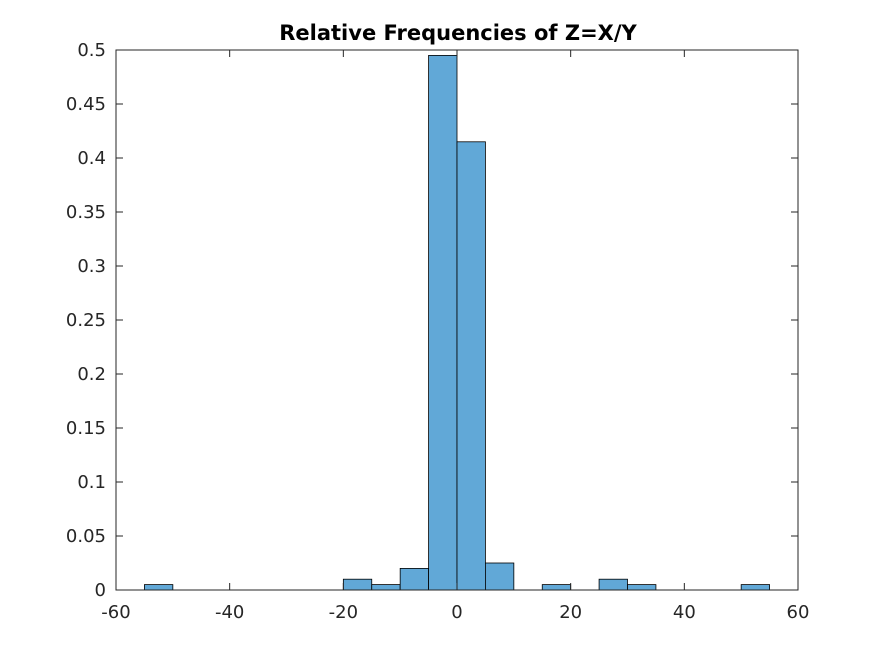 The width and height of the screenshot is (884, 663). What do you see at coordinates (86, 212) in the screenshot?
I see `y-tick-label: 0.35` at bounding box center [86, 212].